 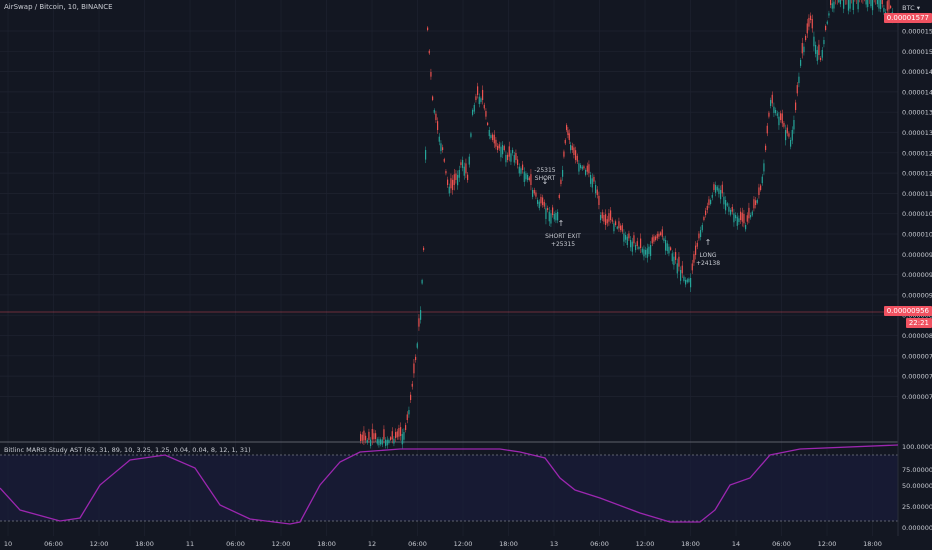 What do you see at coordinates (8, 544) in the screenshot?
I see `time-axis-label: 10` at bounding box center [8, 544].